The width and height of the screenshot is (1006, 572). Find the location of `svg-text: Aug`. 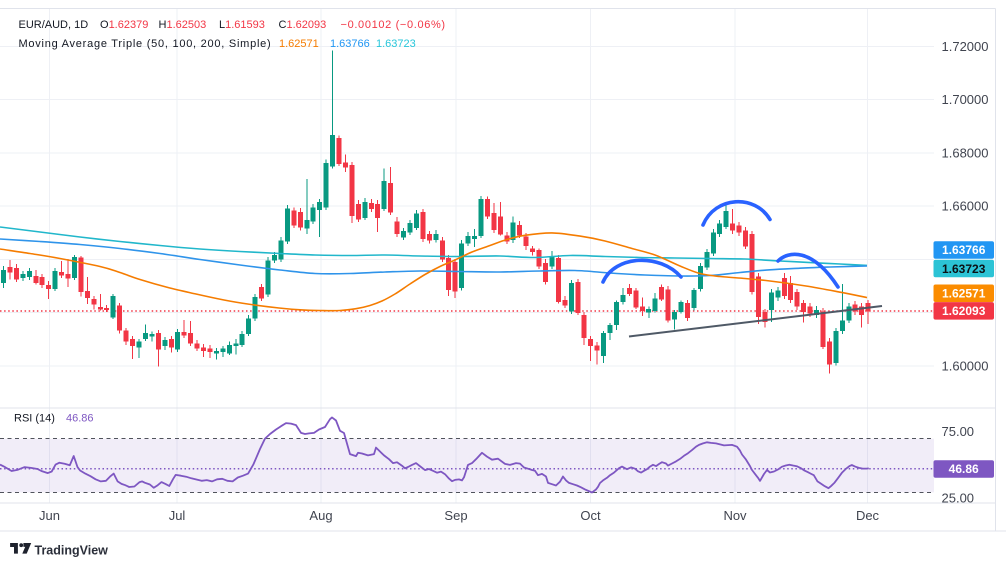

svg-text: Aug is located at coordinates (320, 515).